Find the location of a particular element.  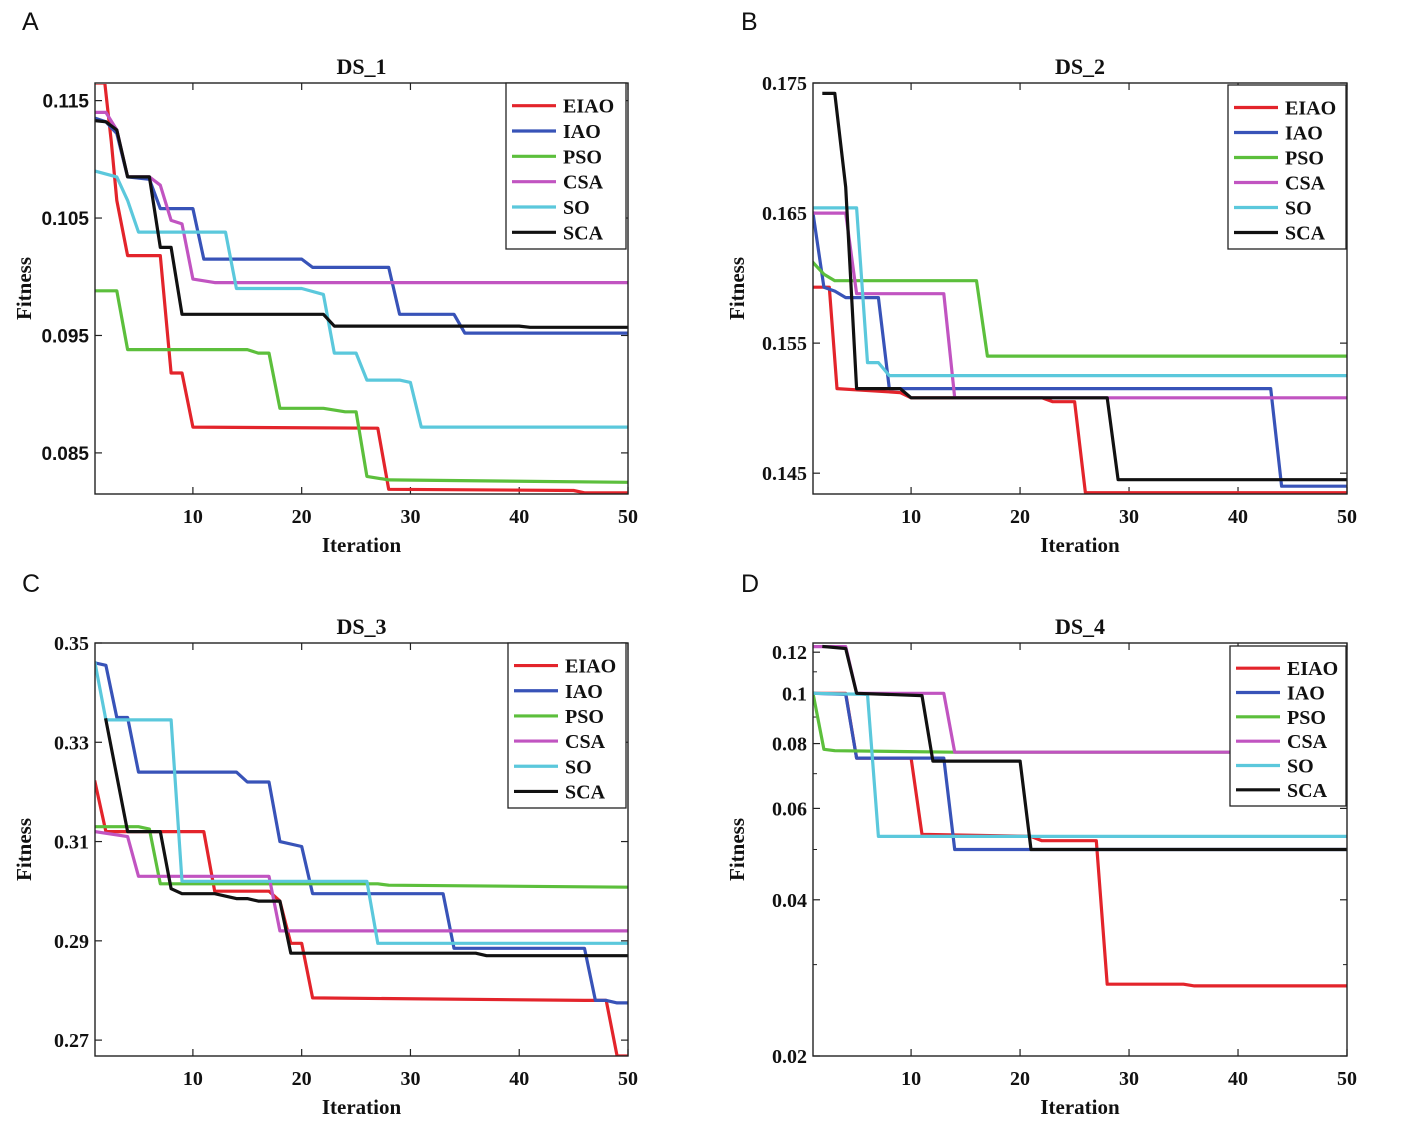

panel-letter: B is located at coordinates (749, 22).